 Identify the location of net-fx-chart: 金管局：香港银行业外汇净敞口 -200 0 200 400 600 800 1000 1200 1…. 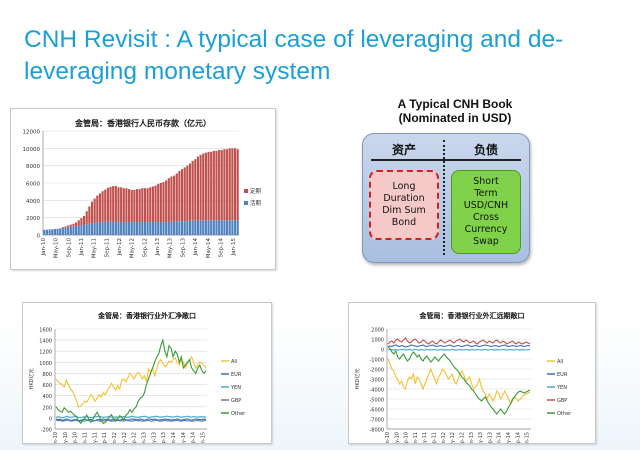
(137, 377).